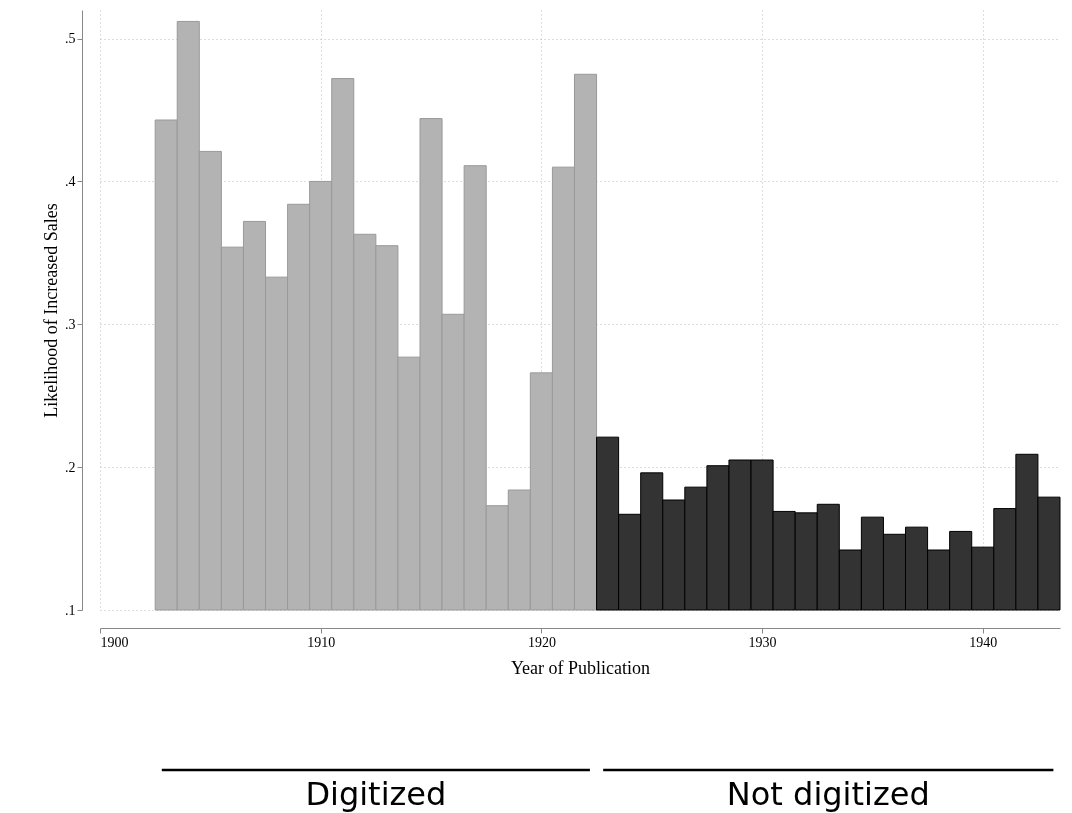 The width and height of the screenshot is (1072, 813). What do you see at coordinates (114, 642) in the screenshot?
I see `x-tick-label: 1900` at bounding box center [114, 642].